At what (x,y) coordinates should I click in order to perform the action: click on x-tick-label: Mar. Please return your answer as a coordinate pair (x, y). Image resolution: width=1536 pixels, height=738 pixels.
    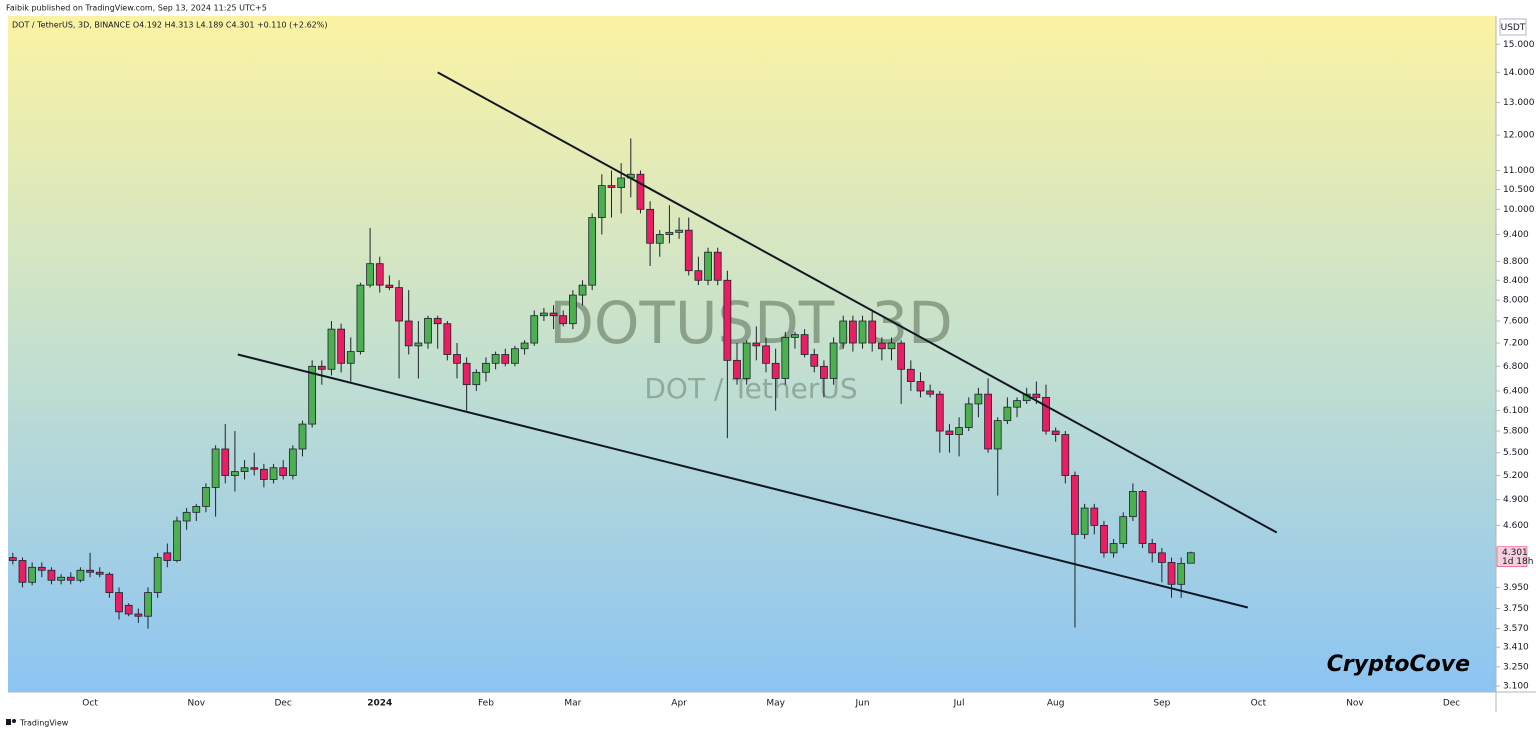
    Looking at the image, I should click on (572, 704).